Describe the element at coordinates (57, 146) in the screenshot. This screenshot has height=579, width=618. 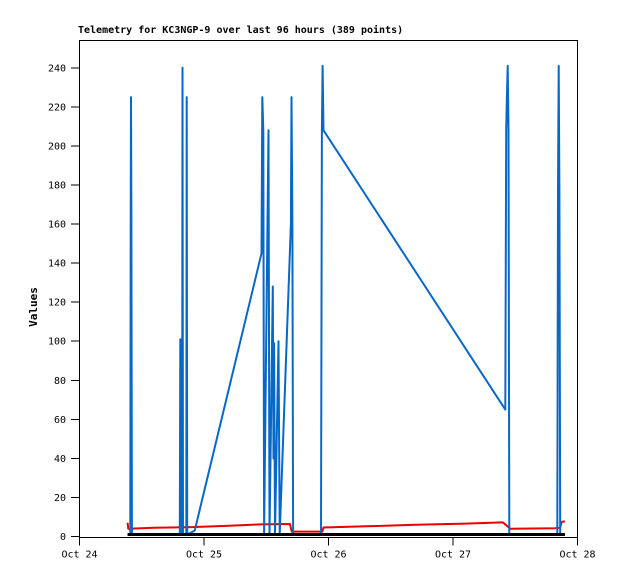
I see `y-axis-tick-label: 200` at that location.